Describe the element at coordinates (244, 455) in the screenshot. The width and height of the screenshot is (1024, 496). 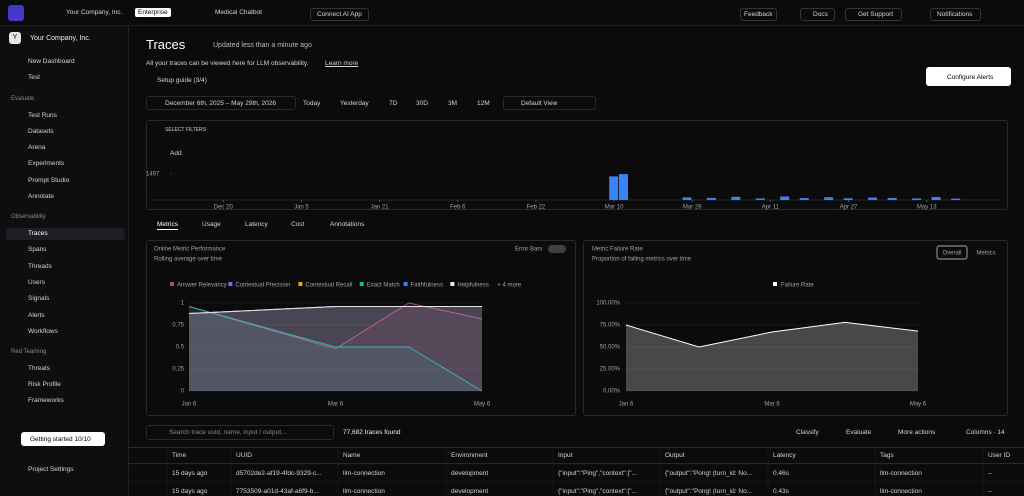
I see `column-header: UUID` at that location.